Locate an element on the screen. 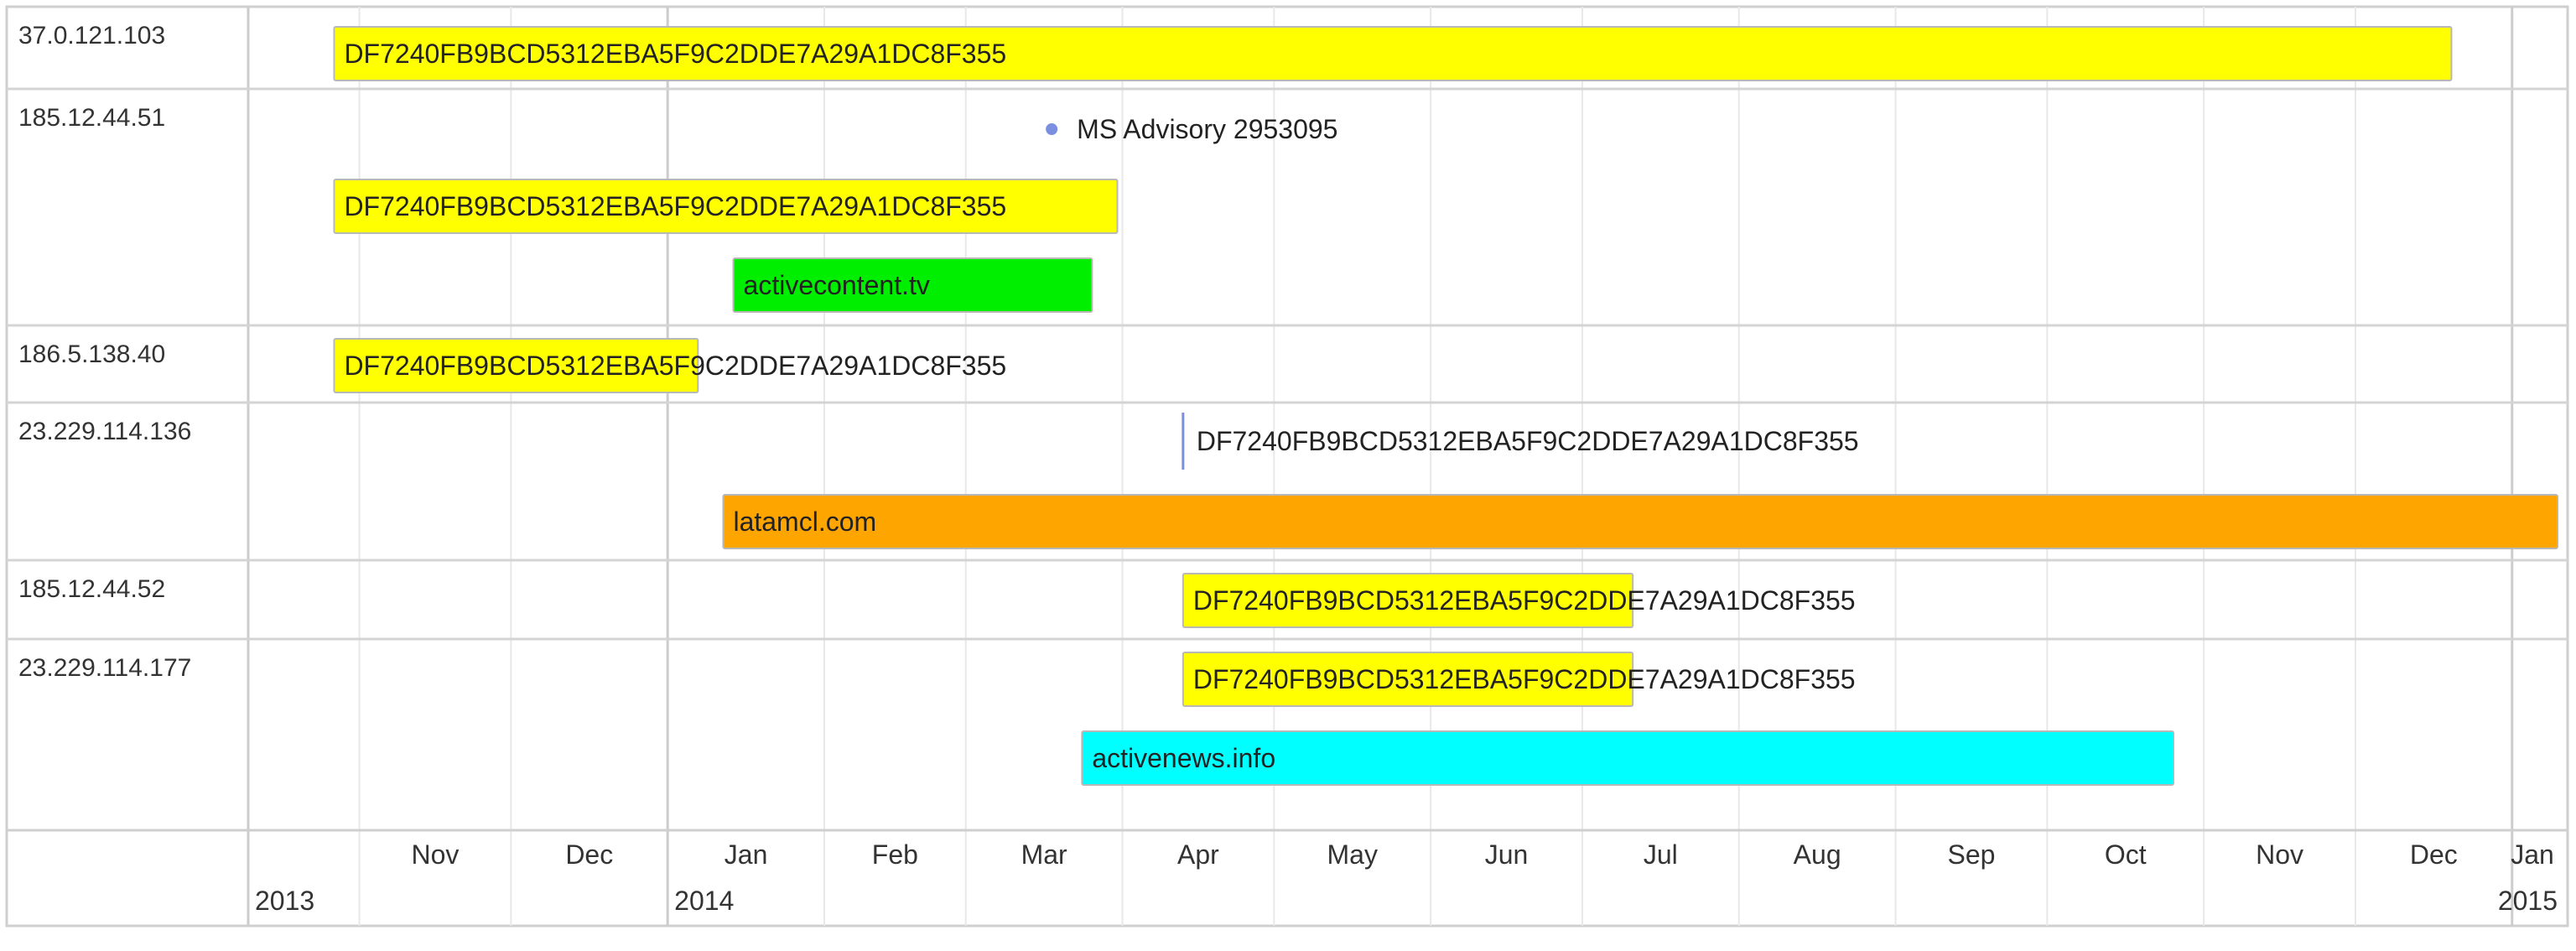 This screenshot has height=951, width=2576. year-label-2014: 2014 is located at coordinates (704, 901).